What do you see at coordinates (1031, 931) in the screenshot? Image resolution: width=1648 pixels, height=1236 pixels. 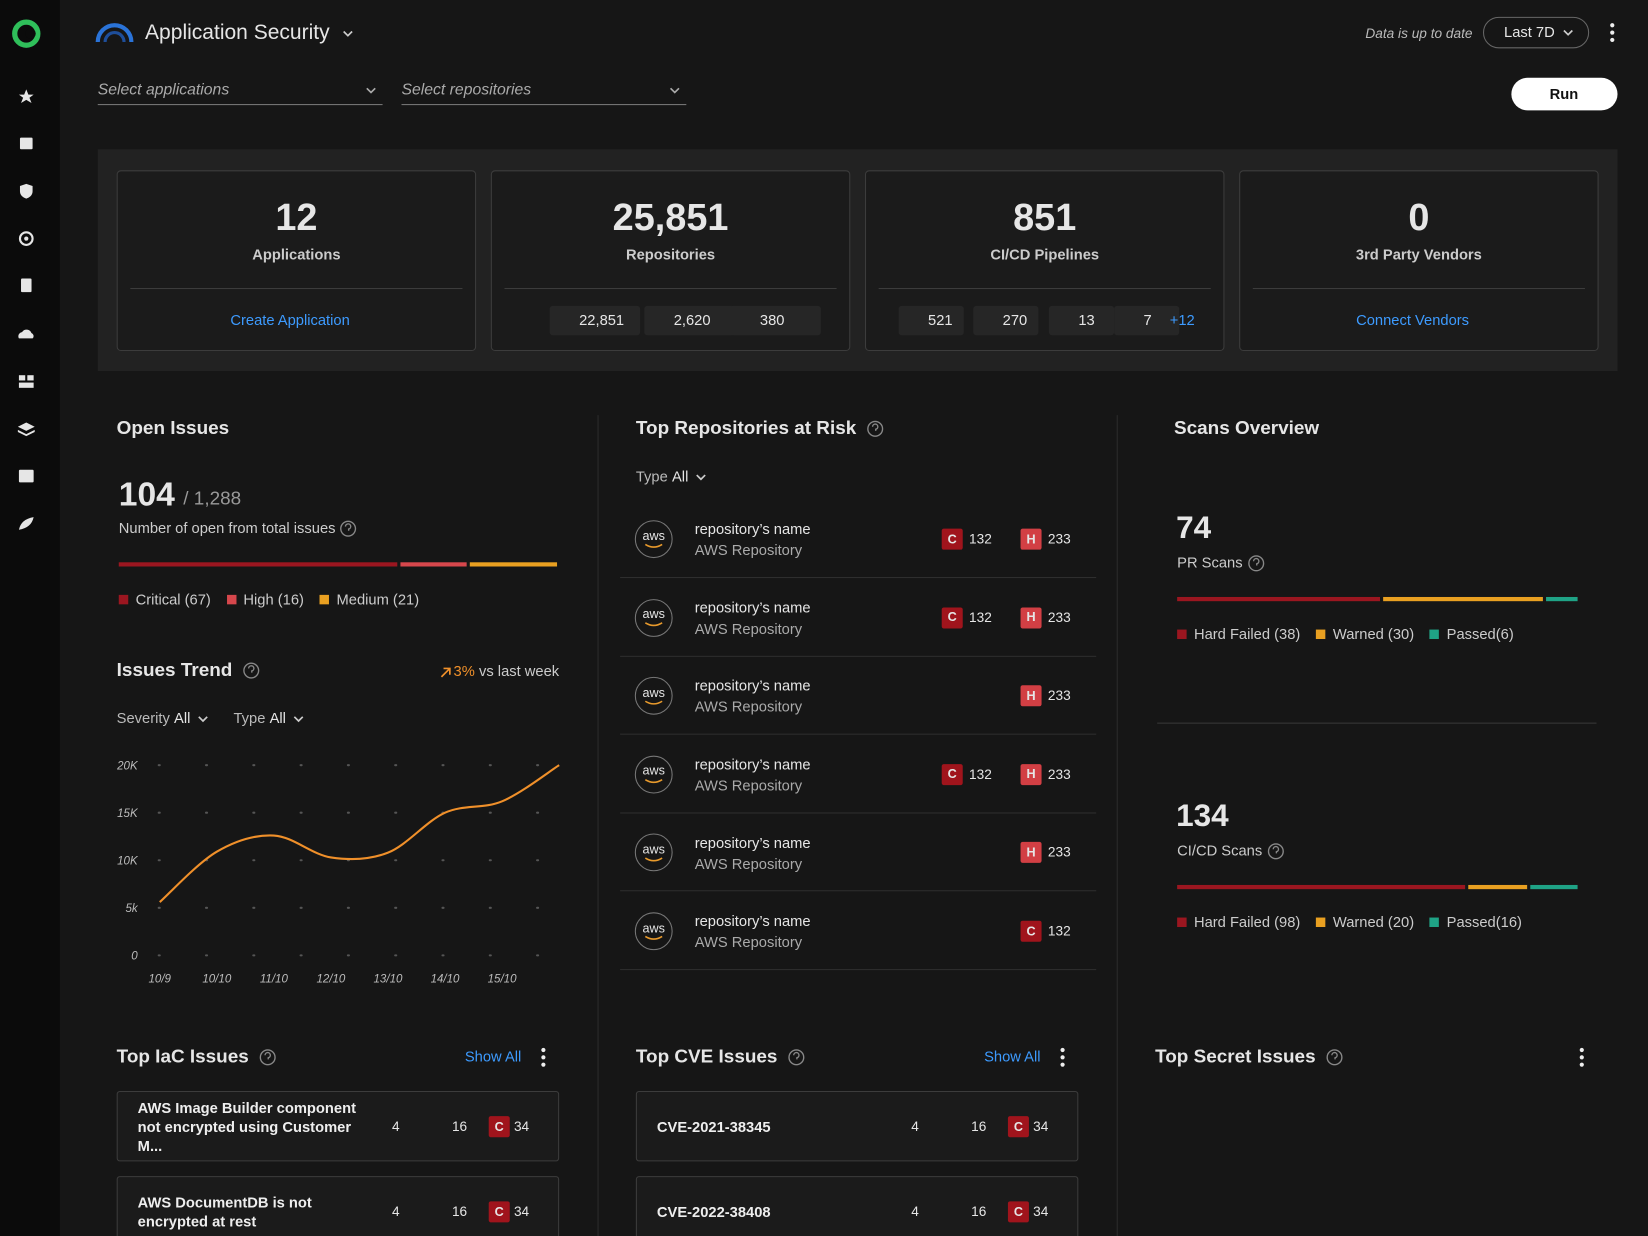 I see `badge-letter: C` at bounding box center [1031, 931].